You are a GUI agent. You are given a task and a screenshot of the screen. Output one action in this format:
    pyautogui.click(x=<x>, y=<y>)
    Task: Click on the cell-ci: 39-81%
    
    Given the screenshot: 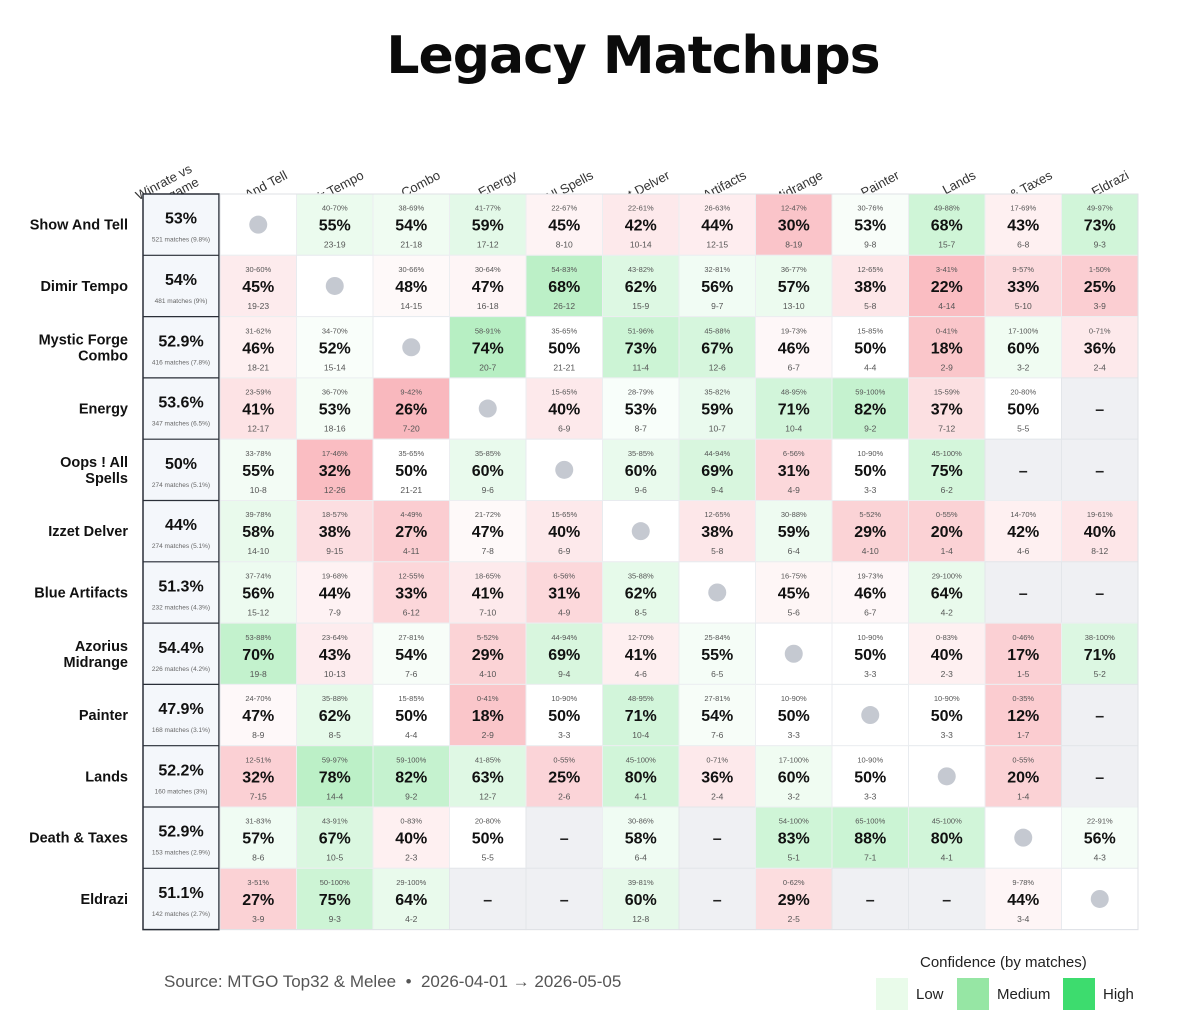 What is the action you would take?
    pyautogui.click(x=641, y=882)
    